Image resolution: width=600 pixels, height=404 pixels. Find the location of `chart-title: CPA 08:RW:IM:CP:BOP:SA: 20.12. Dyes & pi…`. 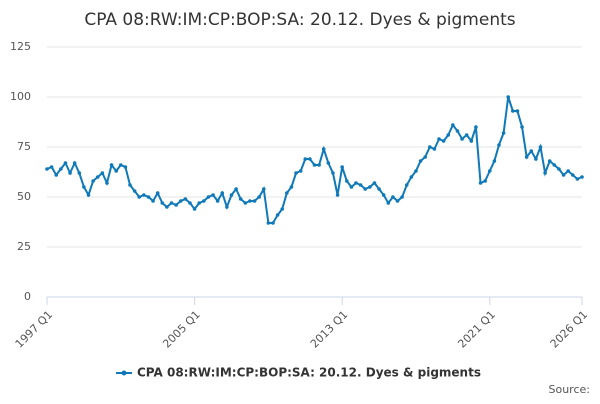

chart-title: CPA 08:RW:IM:CP:BOP:SA: 20.12. Dyes & pi… is located at coordinates (299, 20).